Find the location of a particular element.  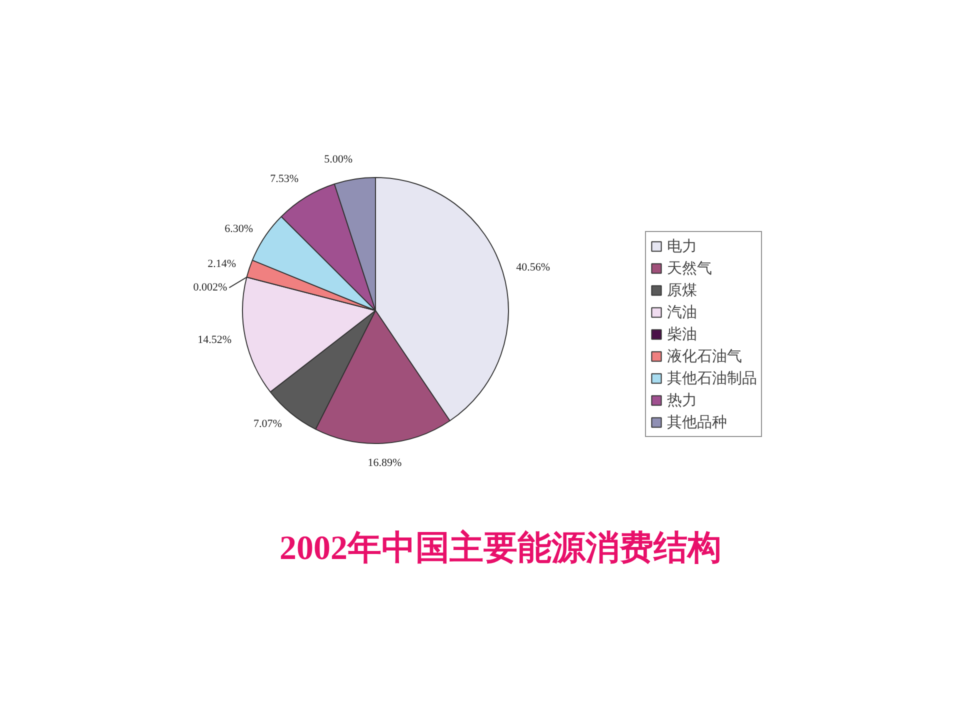

data-label: 0.002% is located at coordinates (210, 288).